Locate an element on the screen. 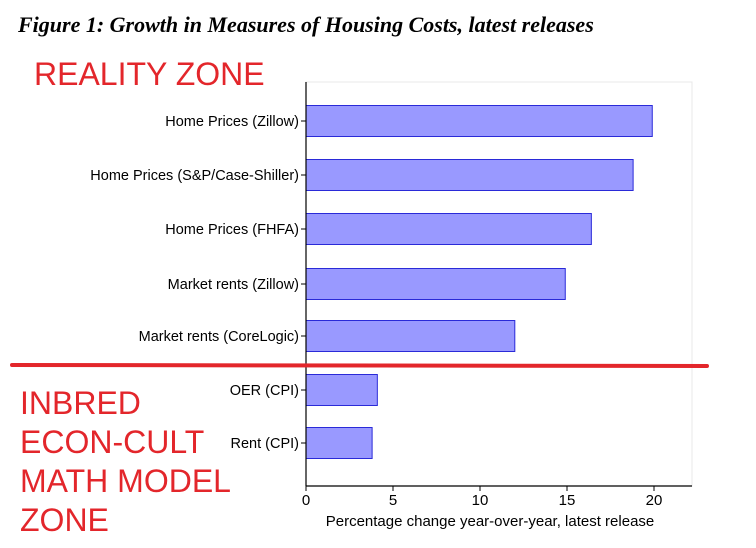 This screenshot has height=548, width=756. category-label-3: Home Prices (FHFA) is located at coordinates (232, 230).